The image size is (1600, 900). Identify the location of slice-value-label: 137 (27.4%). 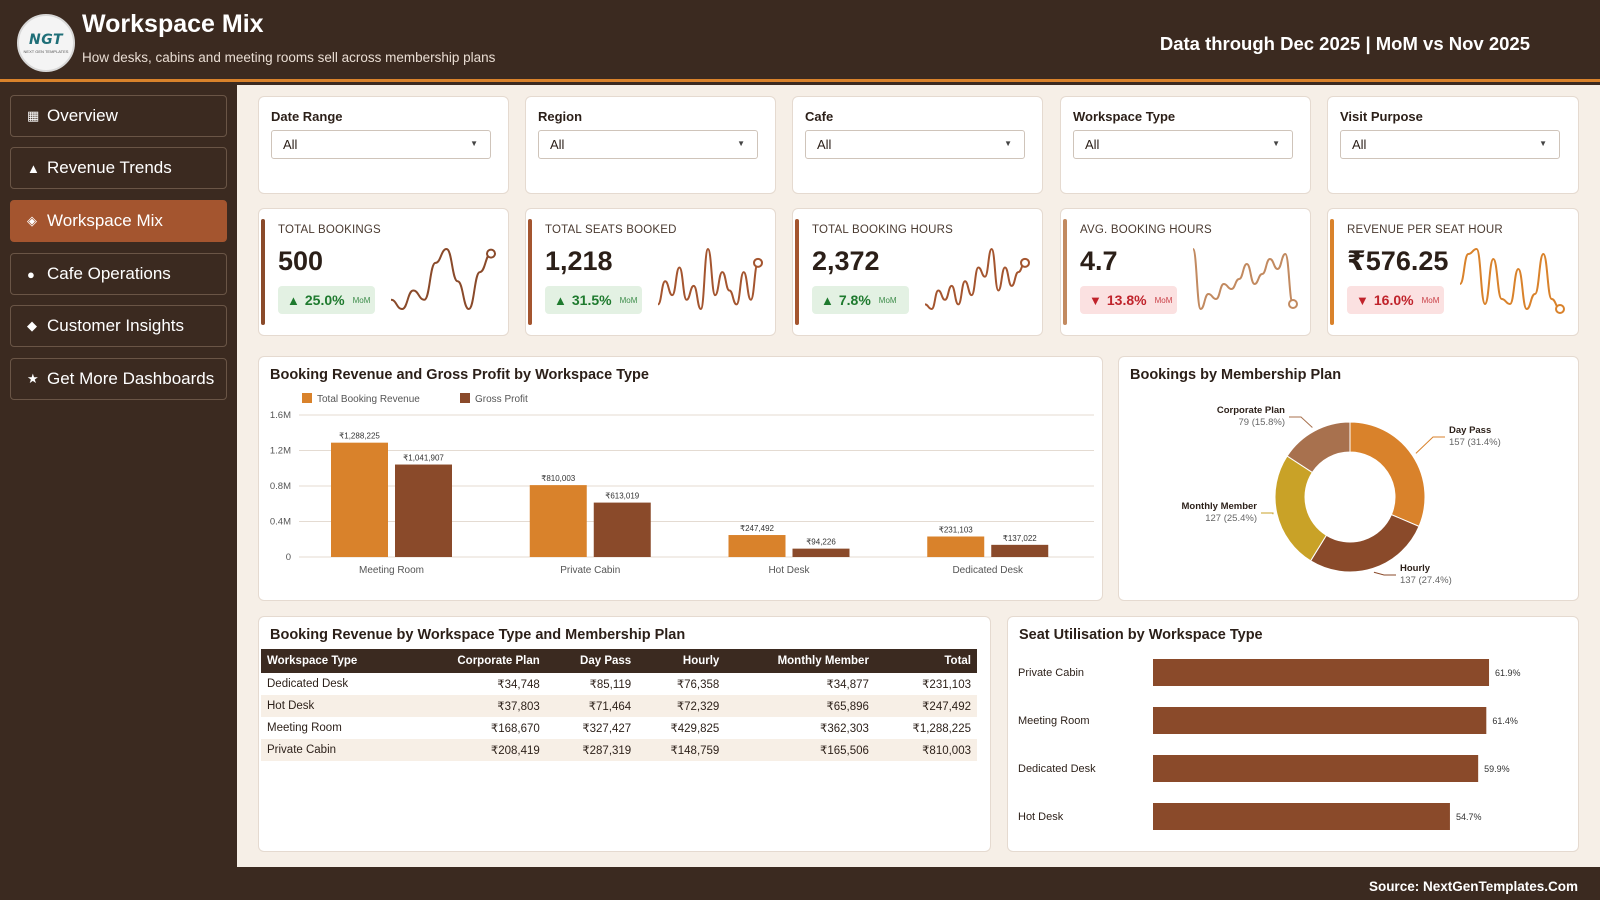
(1426, 580).